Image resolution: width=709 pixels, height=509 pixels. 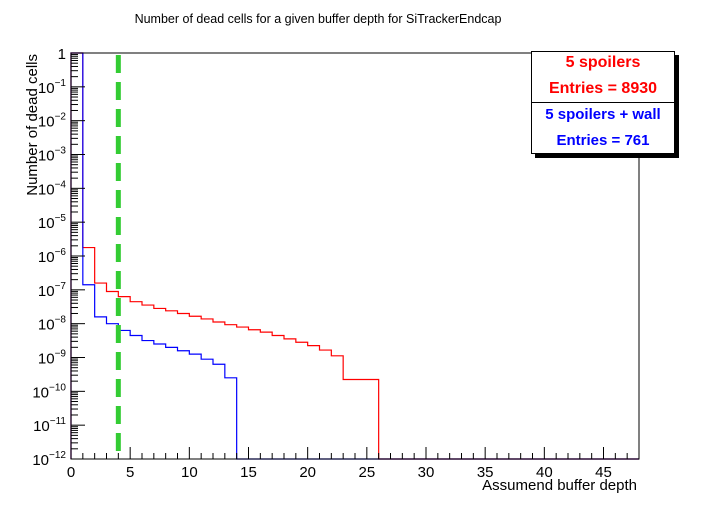 What do you see at coordinates (52, 121) in the screenshot?
I see `y-tick-label: 10⁻²` at bounding box center [52, 121].